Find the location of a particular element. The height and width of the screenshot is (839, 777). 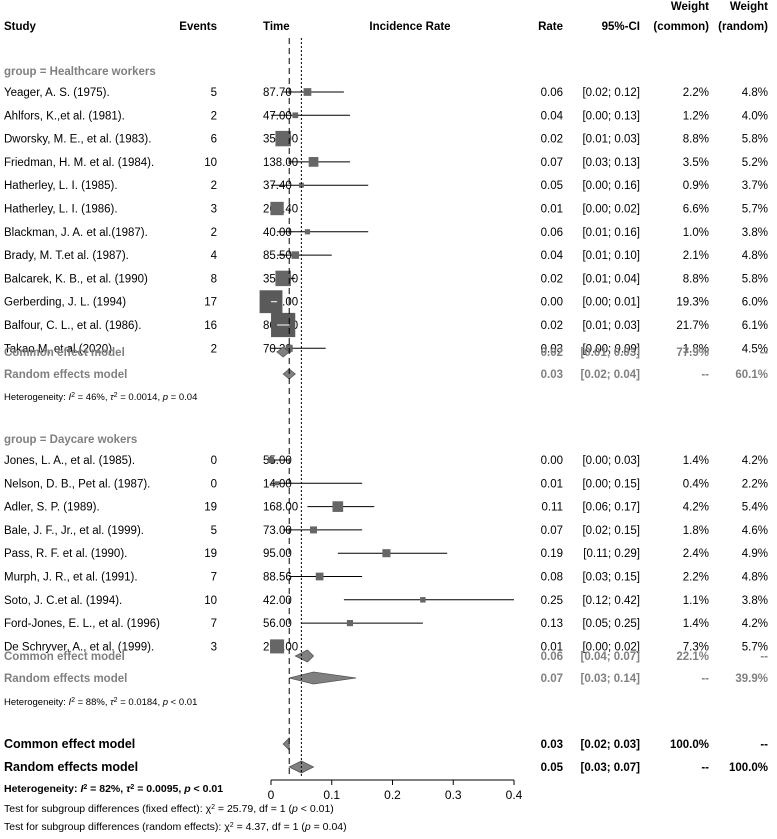

study-row-g1-7-weight-common: 1.0% is located at coordinates (696, 233).